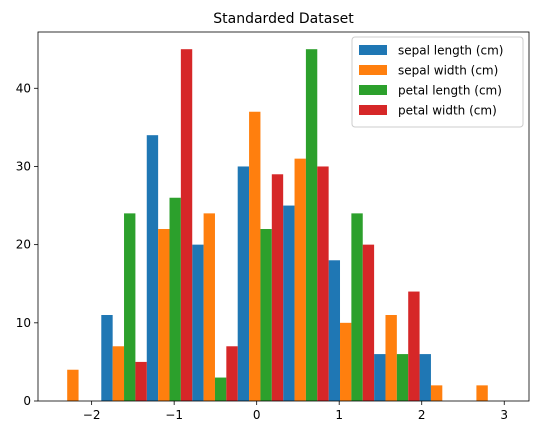 This screenshot has width=543, height=435. Describe the element at coordinates (447, 111) in the screenshot. I see `legend-label: petal width (cm)` at that location.